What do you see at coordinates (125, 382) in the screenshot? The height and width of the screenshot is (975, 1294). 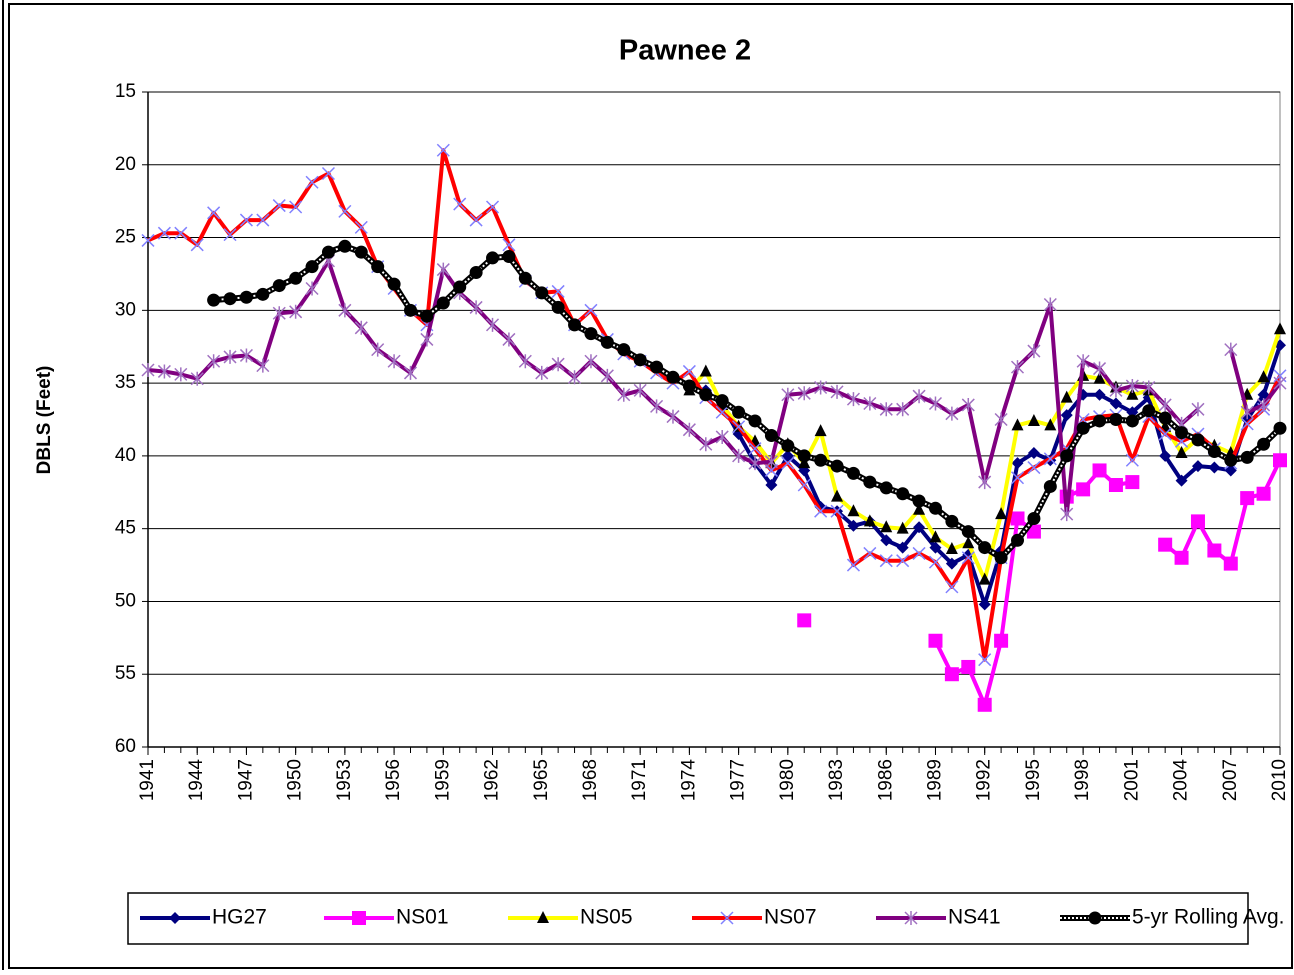 I see `y-tick-label: 35` at bounding box center [125, 382].